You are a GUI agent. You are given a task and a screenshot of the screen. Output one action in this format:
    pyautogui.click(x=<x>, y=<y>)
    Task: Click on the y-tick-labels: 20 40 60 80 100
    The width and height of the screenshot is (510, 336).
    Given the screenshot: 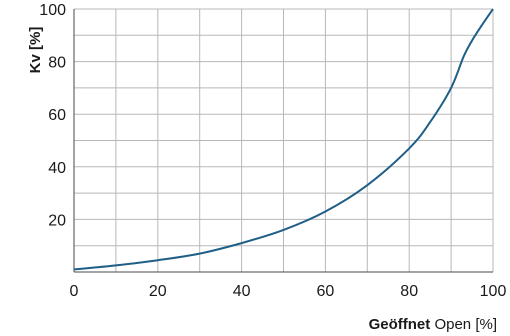 What is the action you would take?
    pyautogui.click(x=52, y=115)
    